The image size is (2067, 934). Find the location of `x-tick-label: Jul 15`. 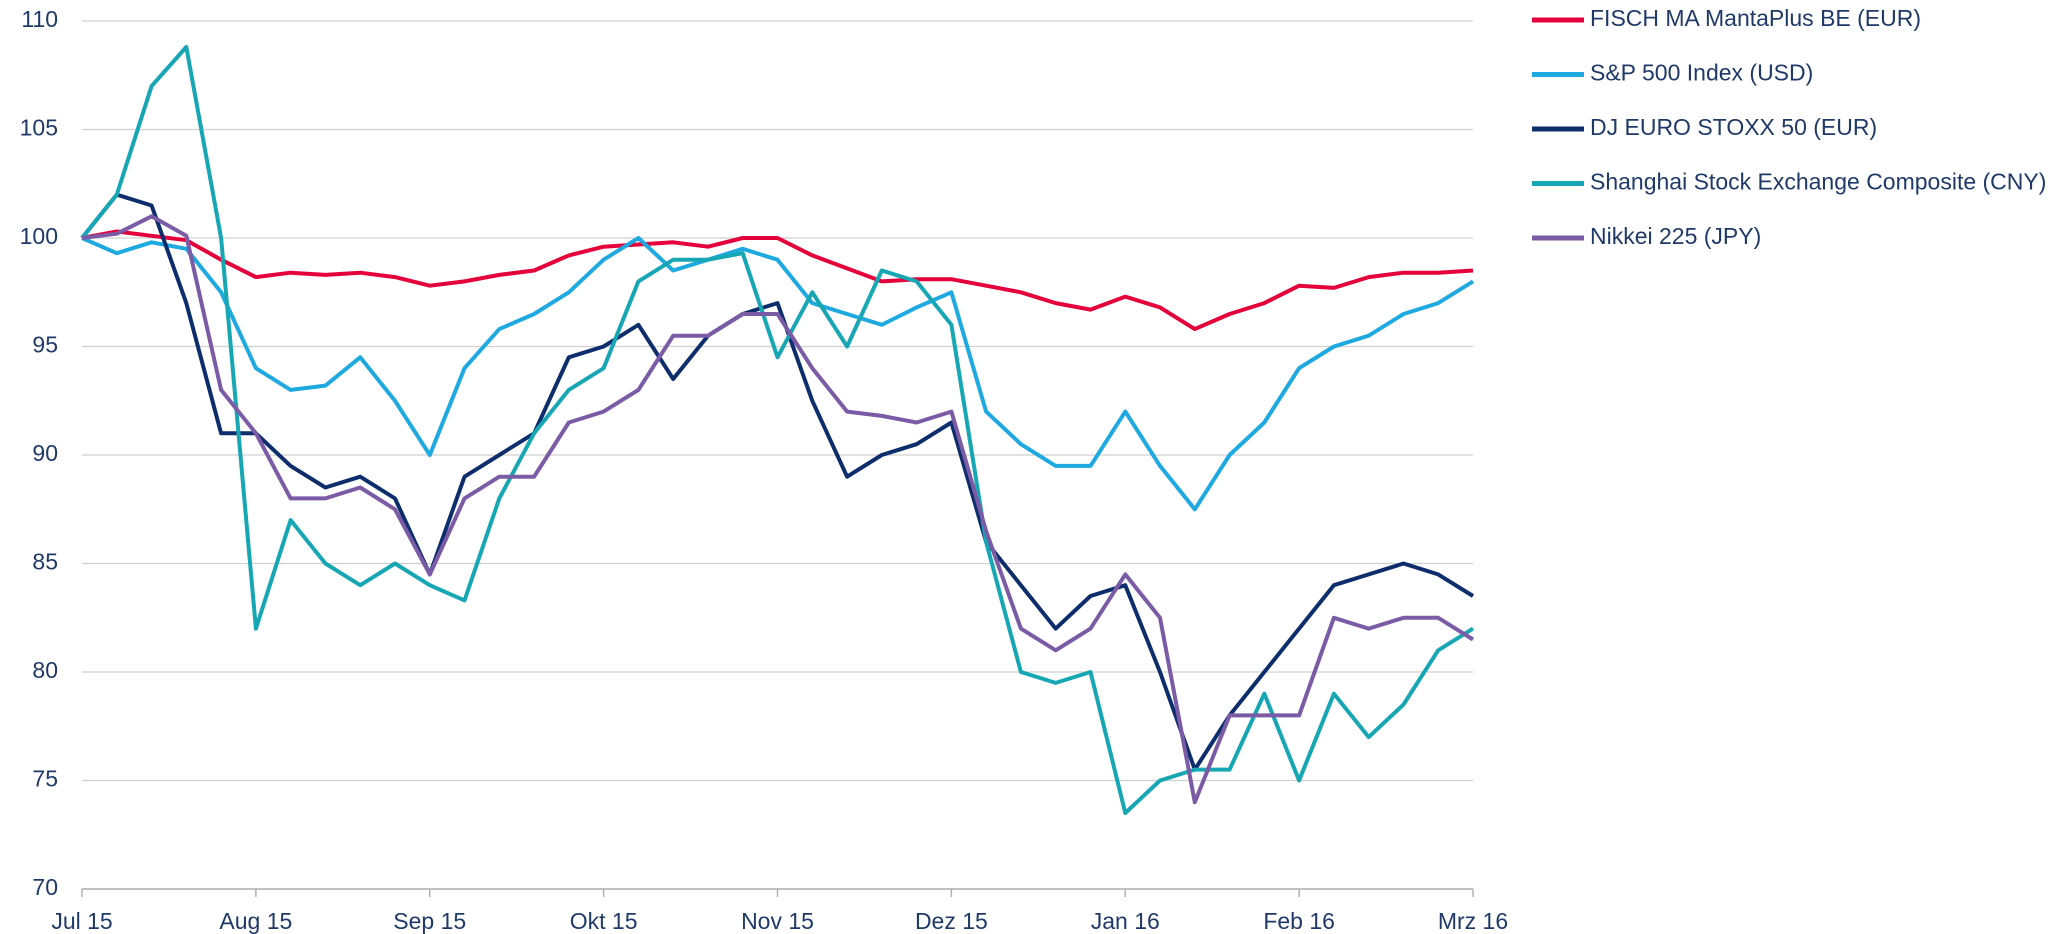

x-tick-label: Jul 15 is located at coordinates (81, 921).